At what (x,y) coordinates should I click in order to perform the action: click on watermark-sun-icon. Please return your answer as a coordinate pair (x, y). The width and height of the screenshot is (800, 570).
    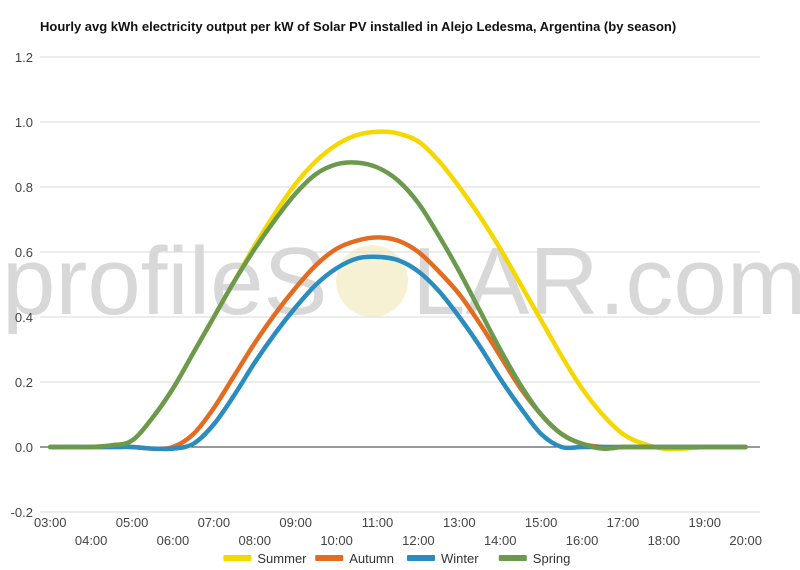
    Looking at the image, I should click on (372, 281).